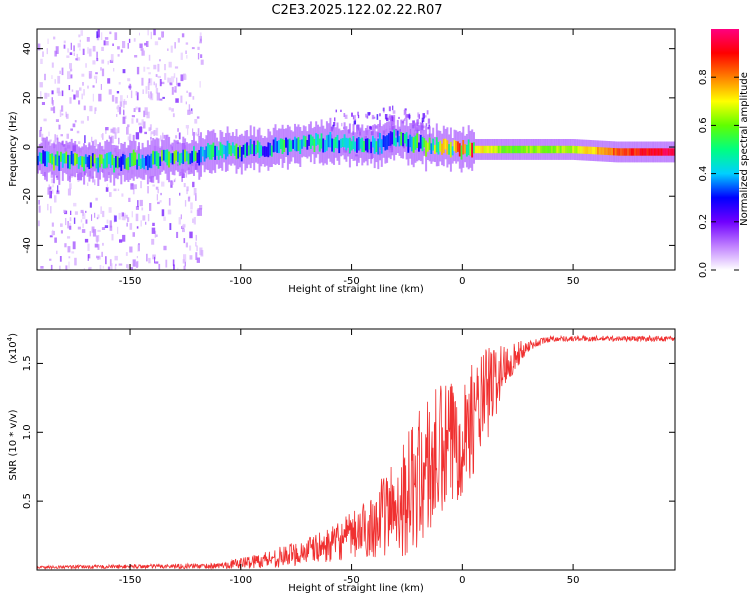 The width and height of the screenshot is (750, 600). I want to click on colorbar-tick-label: 0.4, so click(703, 174).